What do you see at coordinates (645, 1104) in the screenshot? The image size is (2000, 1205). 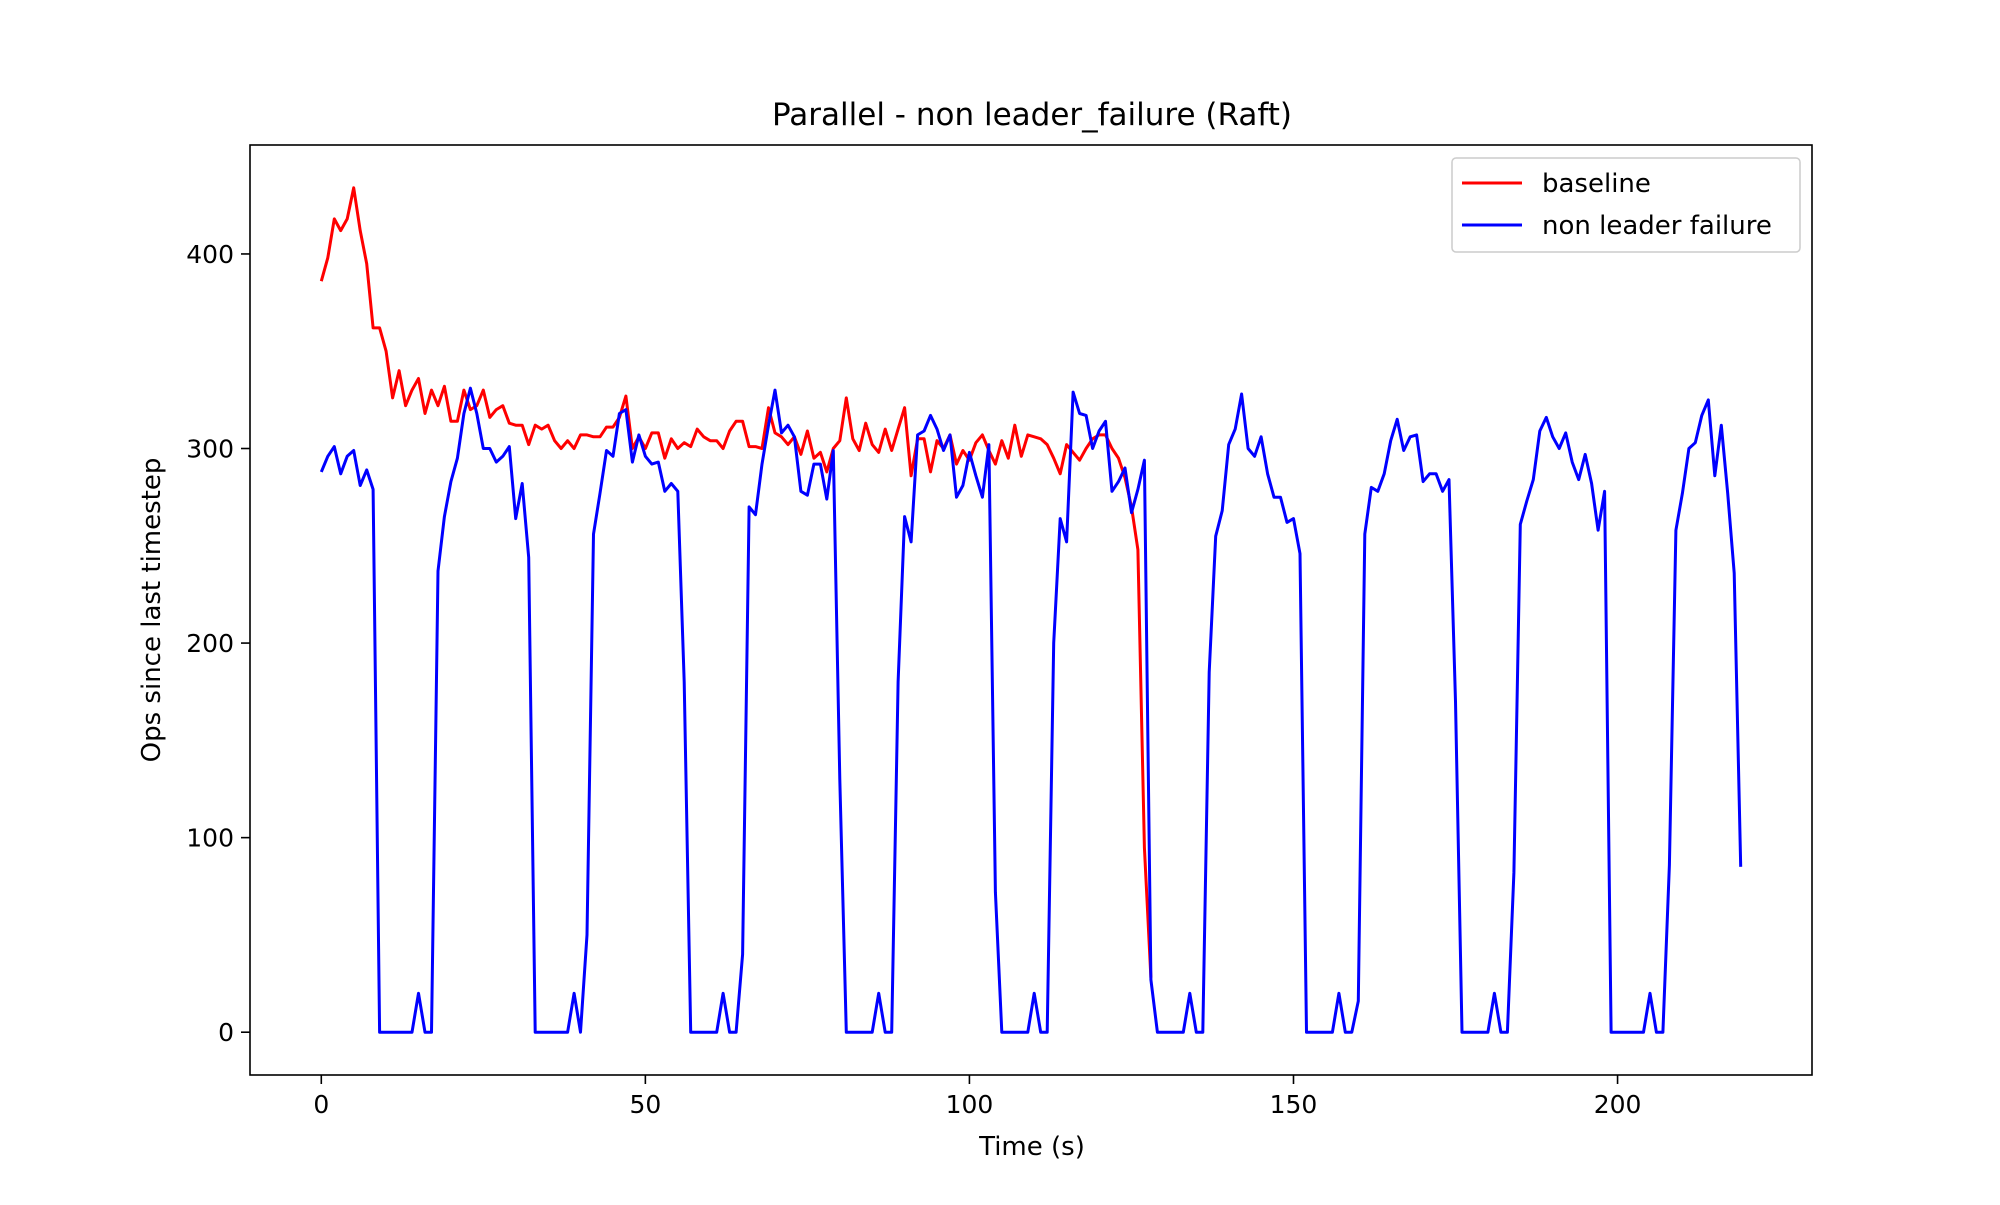 I see `x-tick-label: 50` at bounding box center [645, 1104].